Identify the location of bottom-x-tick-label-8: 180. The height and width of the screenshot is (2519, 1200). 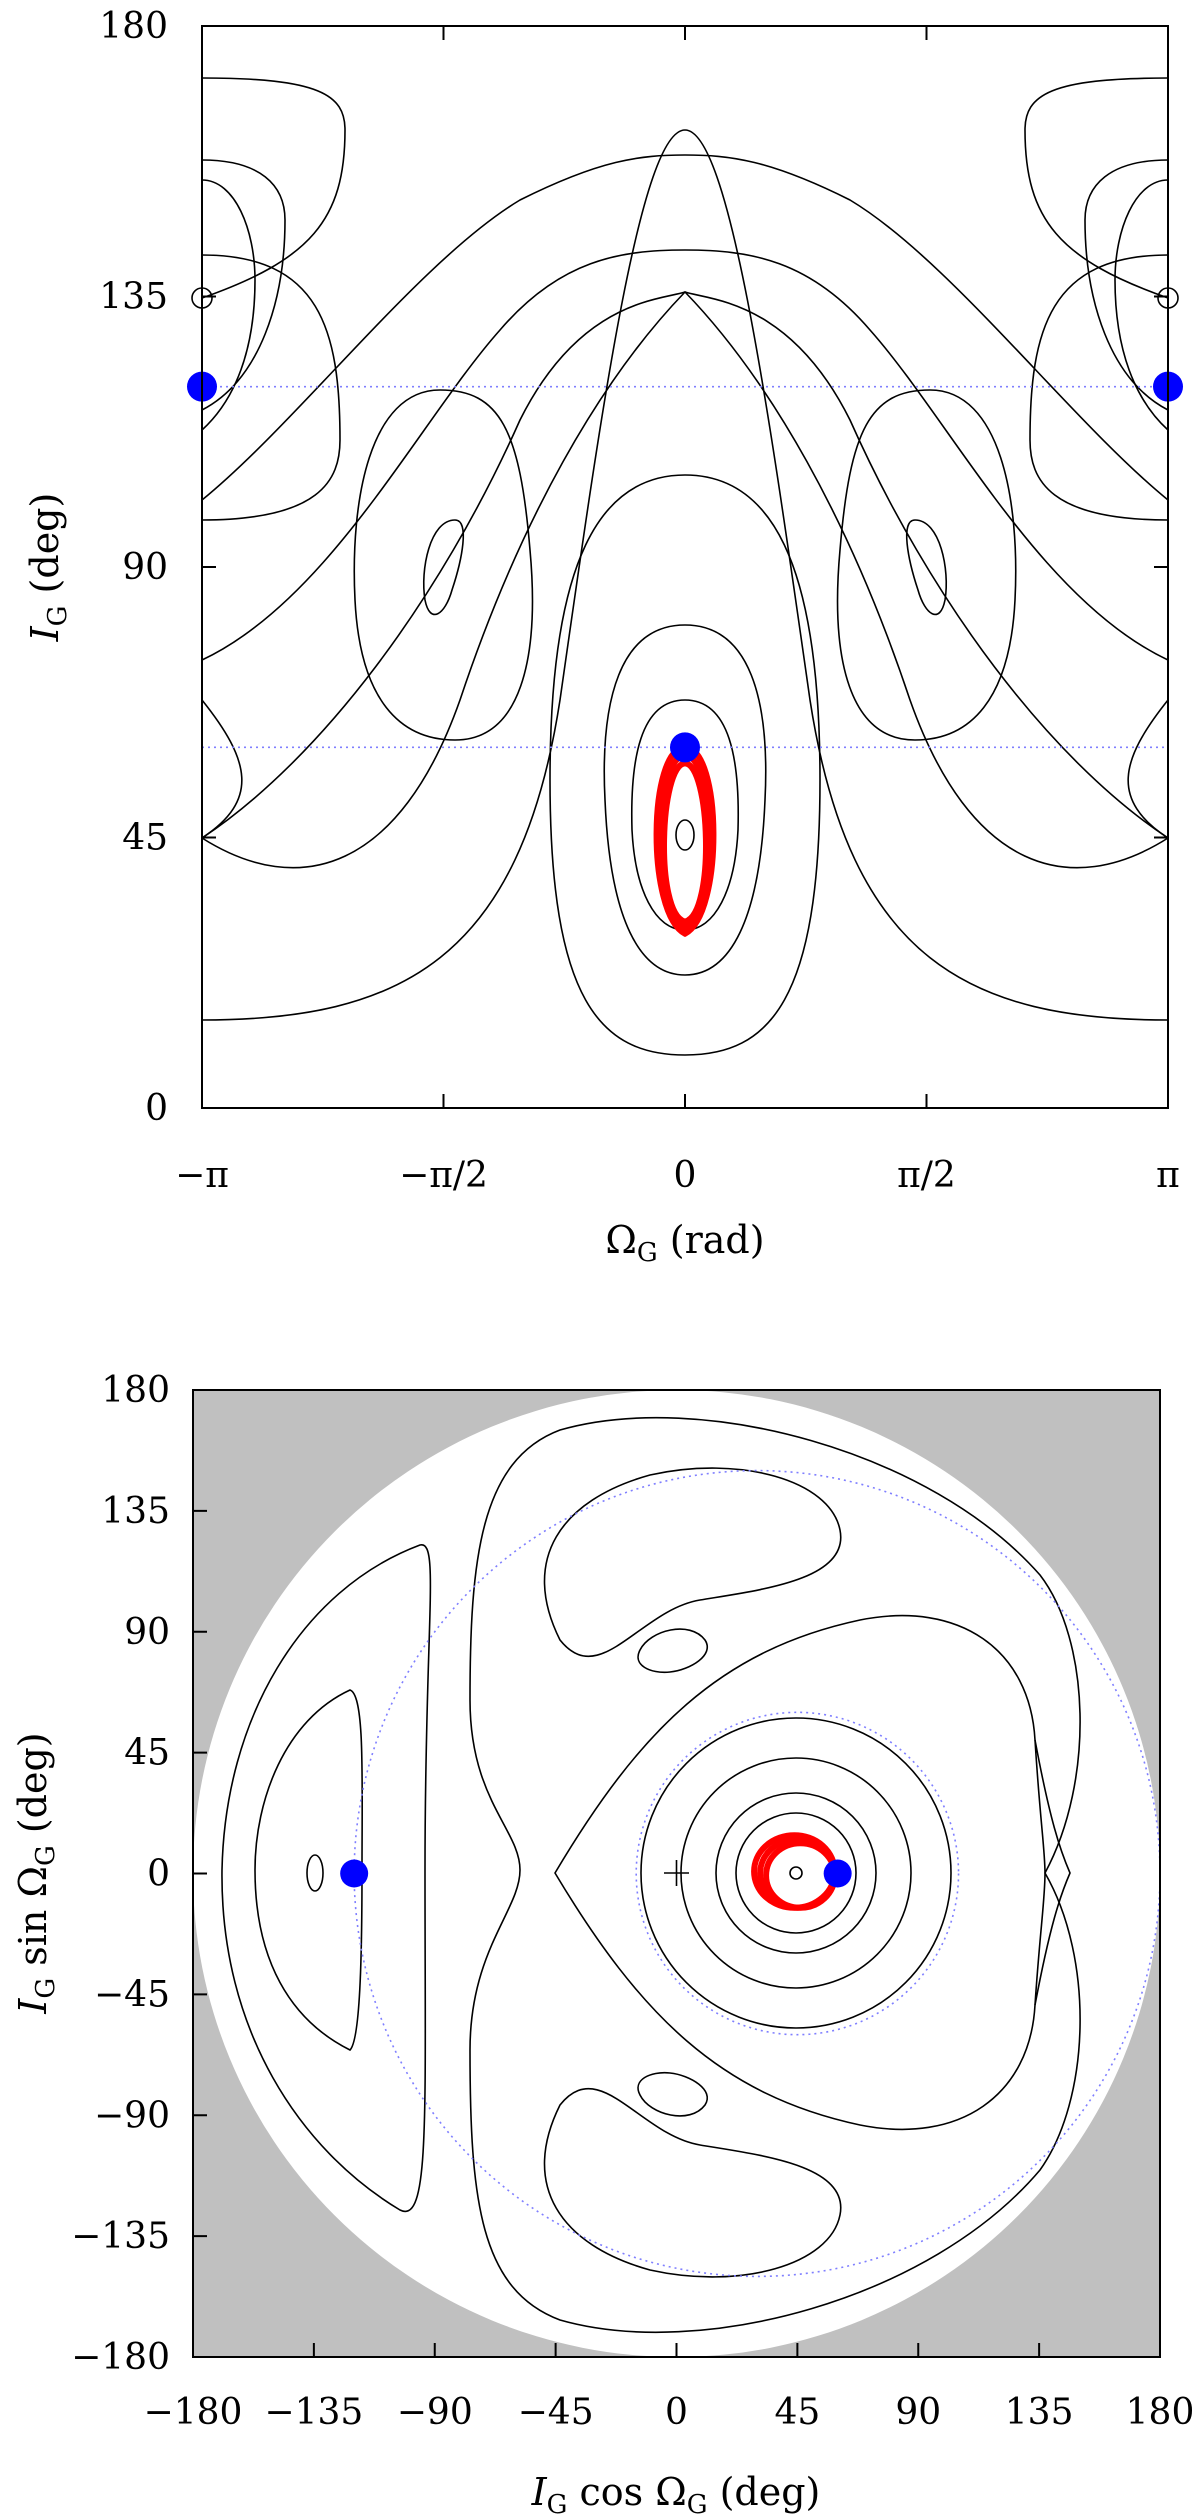
(1160, 2412).